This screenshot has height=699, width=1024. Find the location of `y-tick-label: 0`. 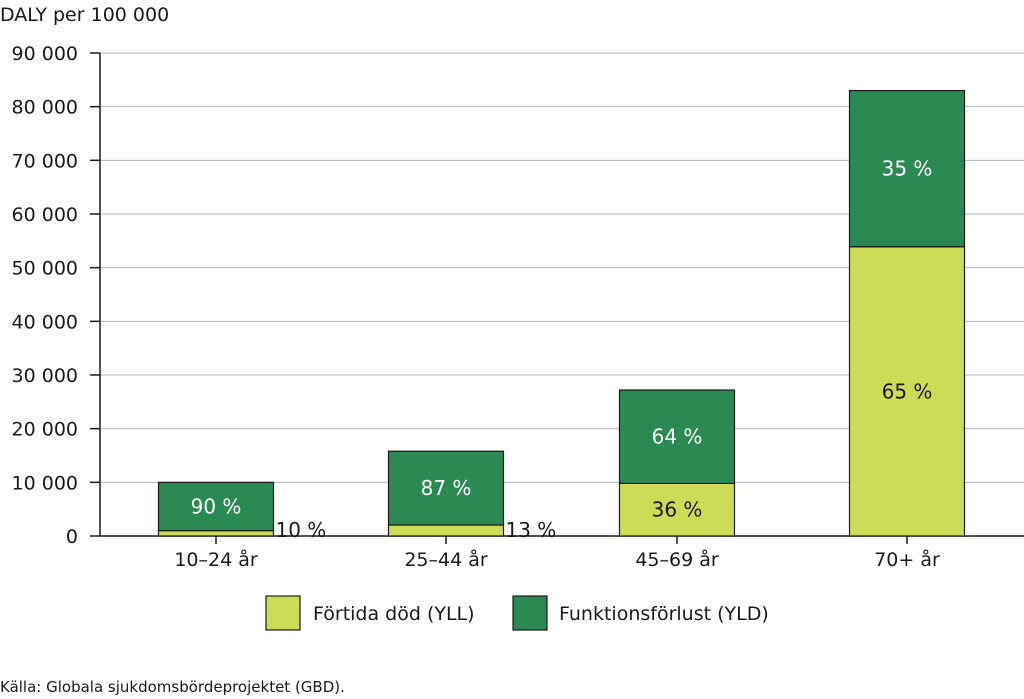

y-tick-label: 0 is located at coordinates (72, 537).